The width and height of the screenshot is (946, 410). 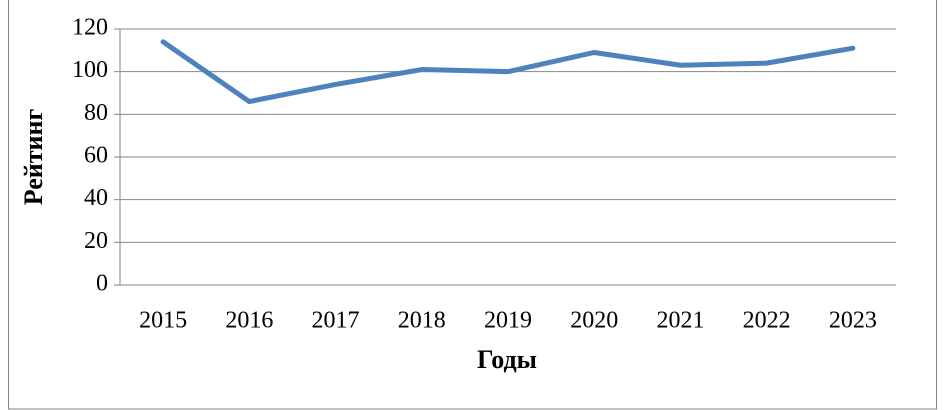 I want to click on x-tick-label: 2019, so click(x=508, y=321).